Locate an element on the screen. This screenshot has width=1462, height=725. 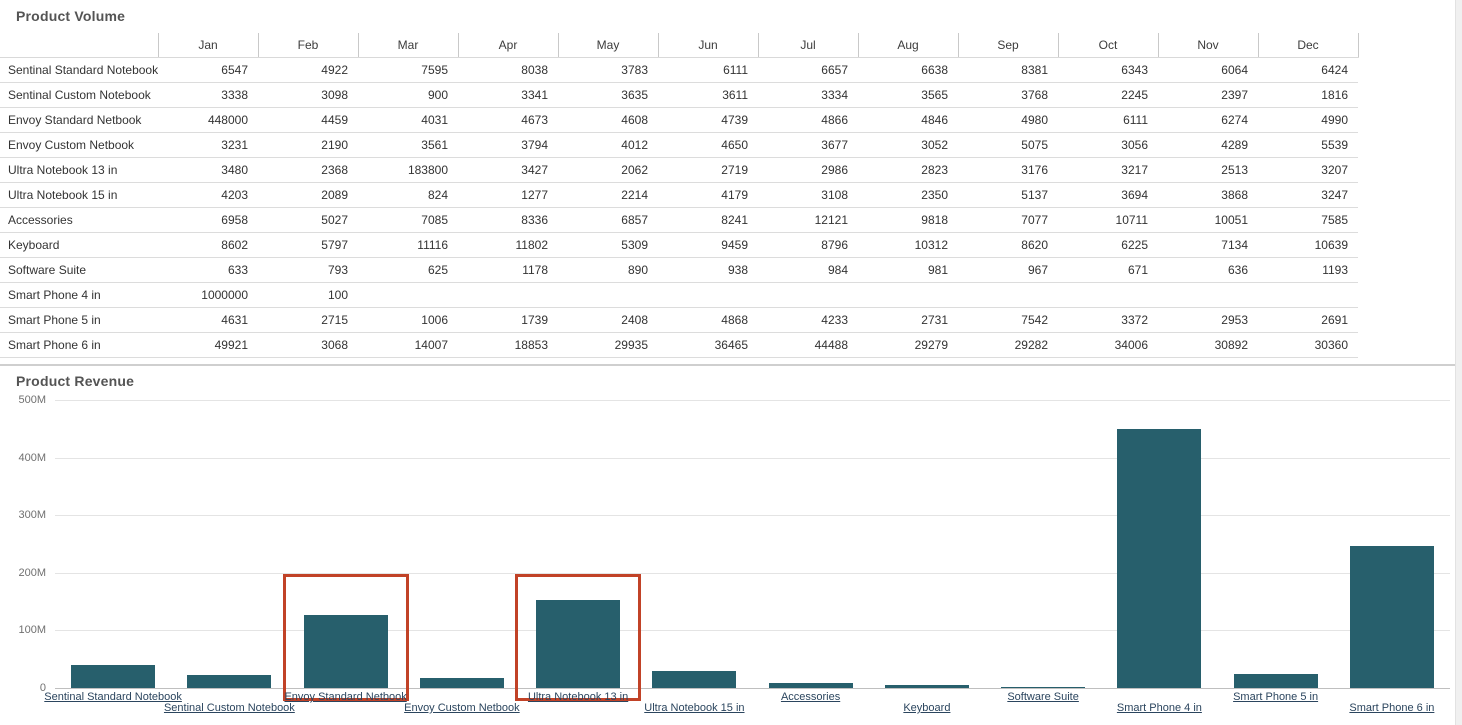
column-header-dec: Dec is located at coordinates (1308, 45).